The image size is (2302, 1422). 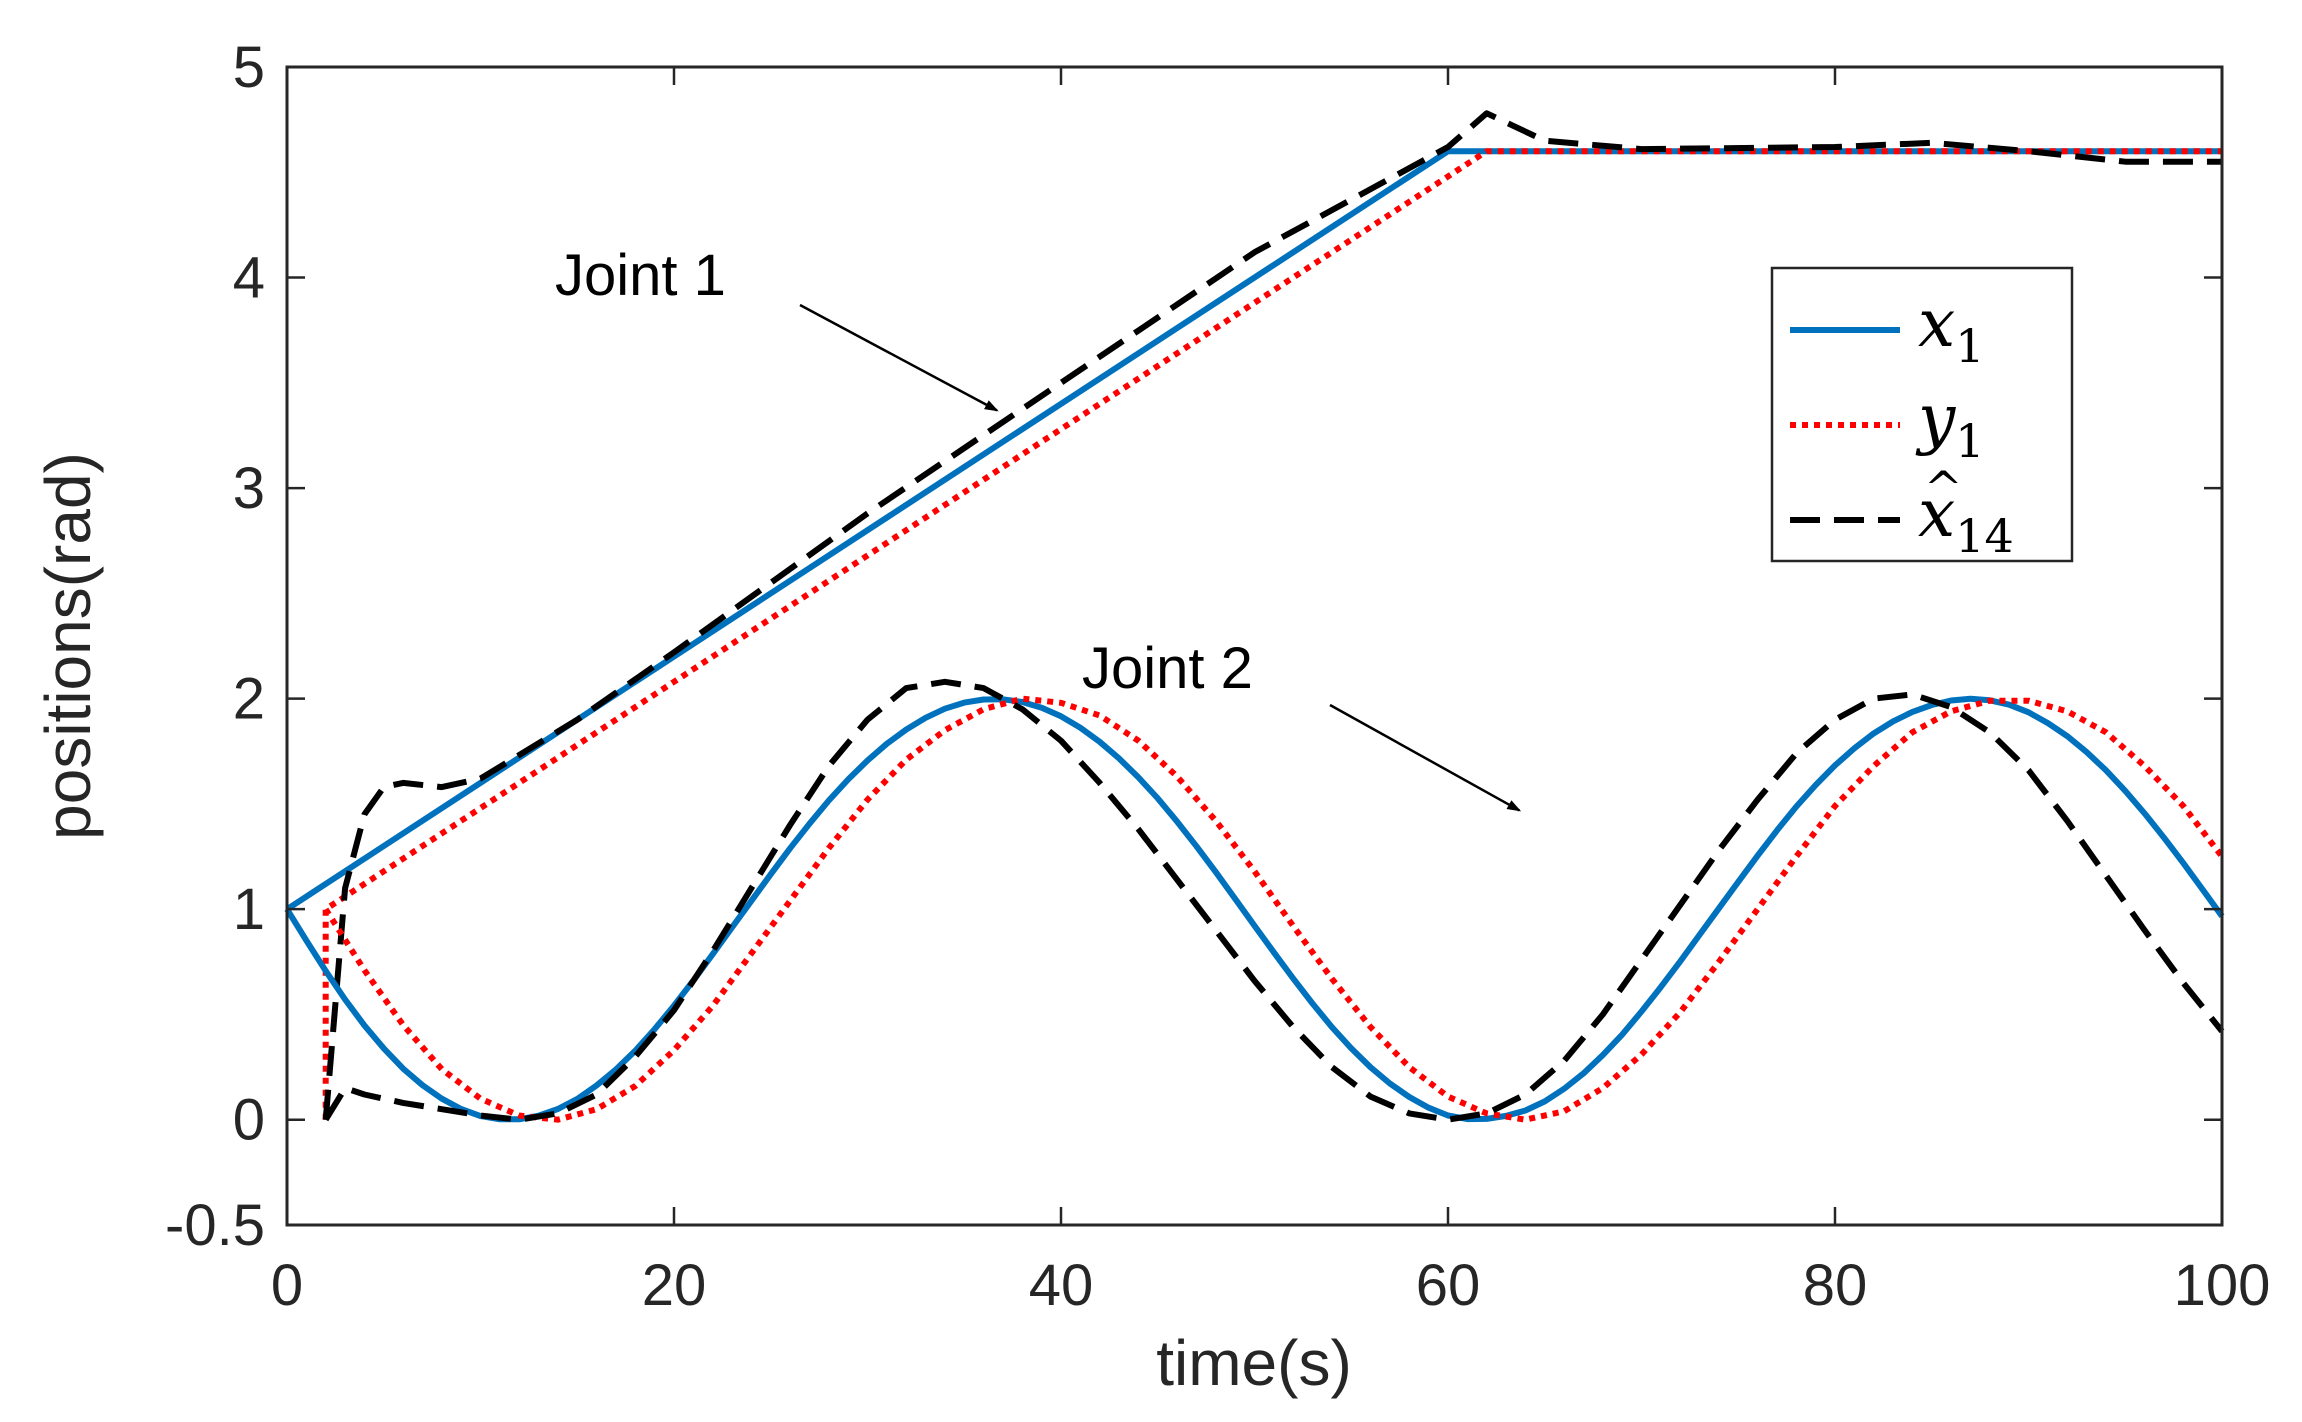 I want to click on y-tick-label: 4, so click(x=249, y=278).